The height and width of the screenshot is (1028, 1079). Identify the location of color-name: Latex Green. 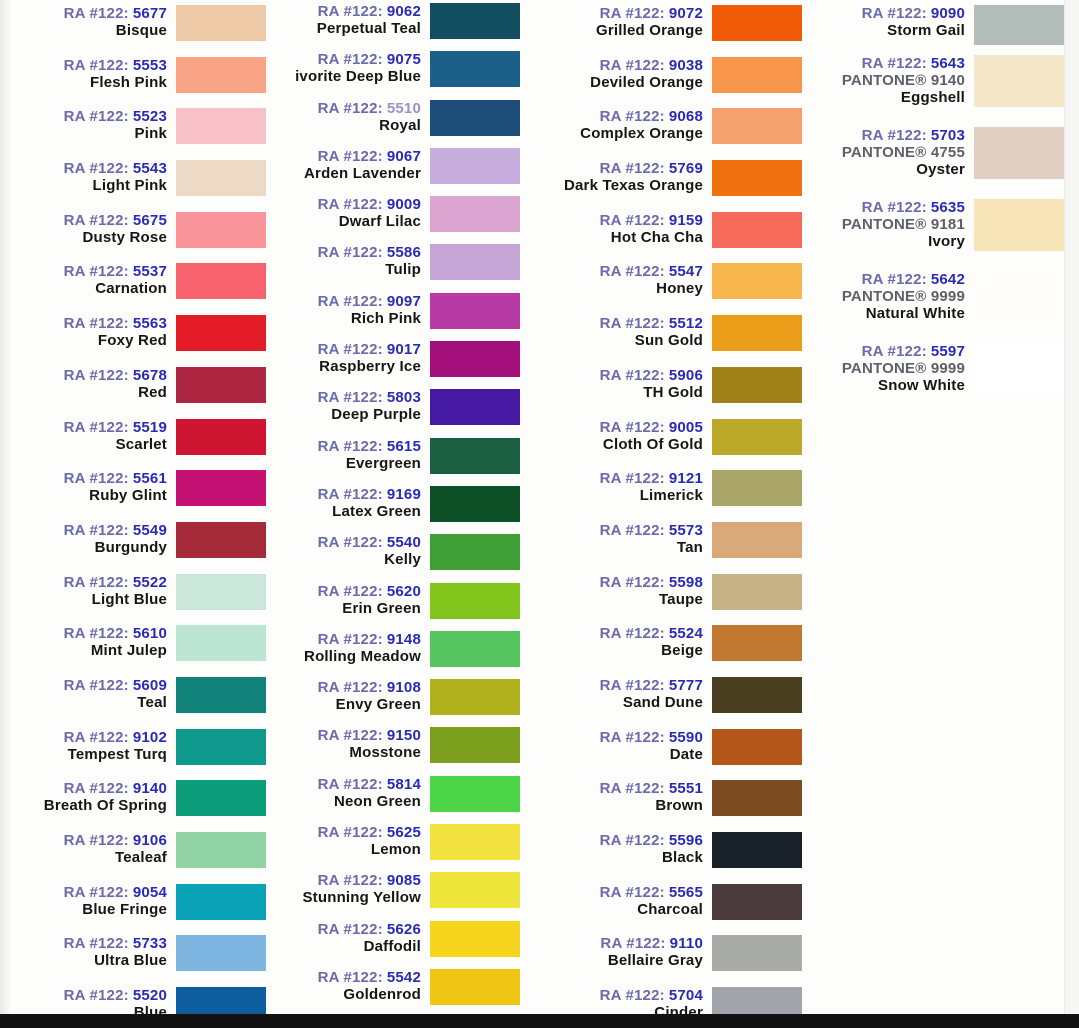
(376, 511).